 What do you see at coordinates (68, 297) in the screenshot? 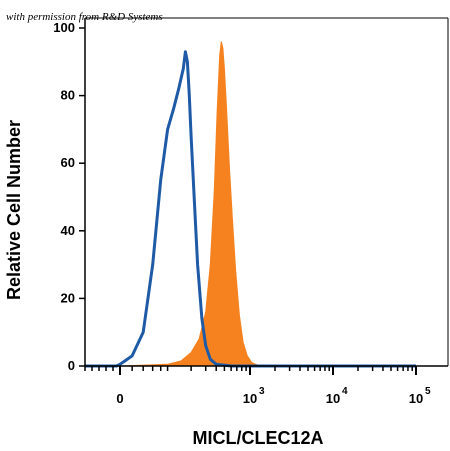
I see `y-tick-label: 20` at bounding box center [68, 297].